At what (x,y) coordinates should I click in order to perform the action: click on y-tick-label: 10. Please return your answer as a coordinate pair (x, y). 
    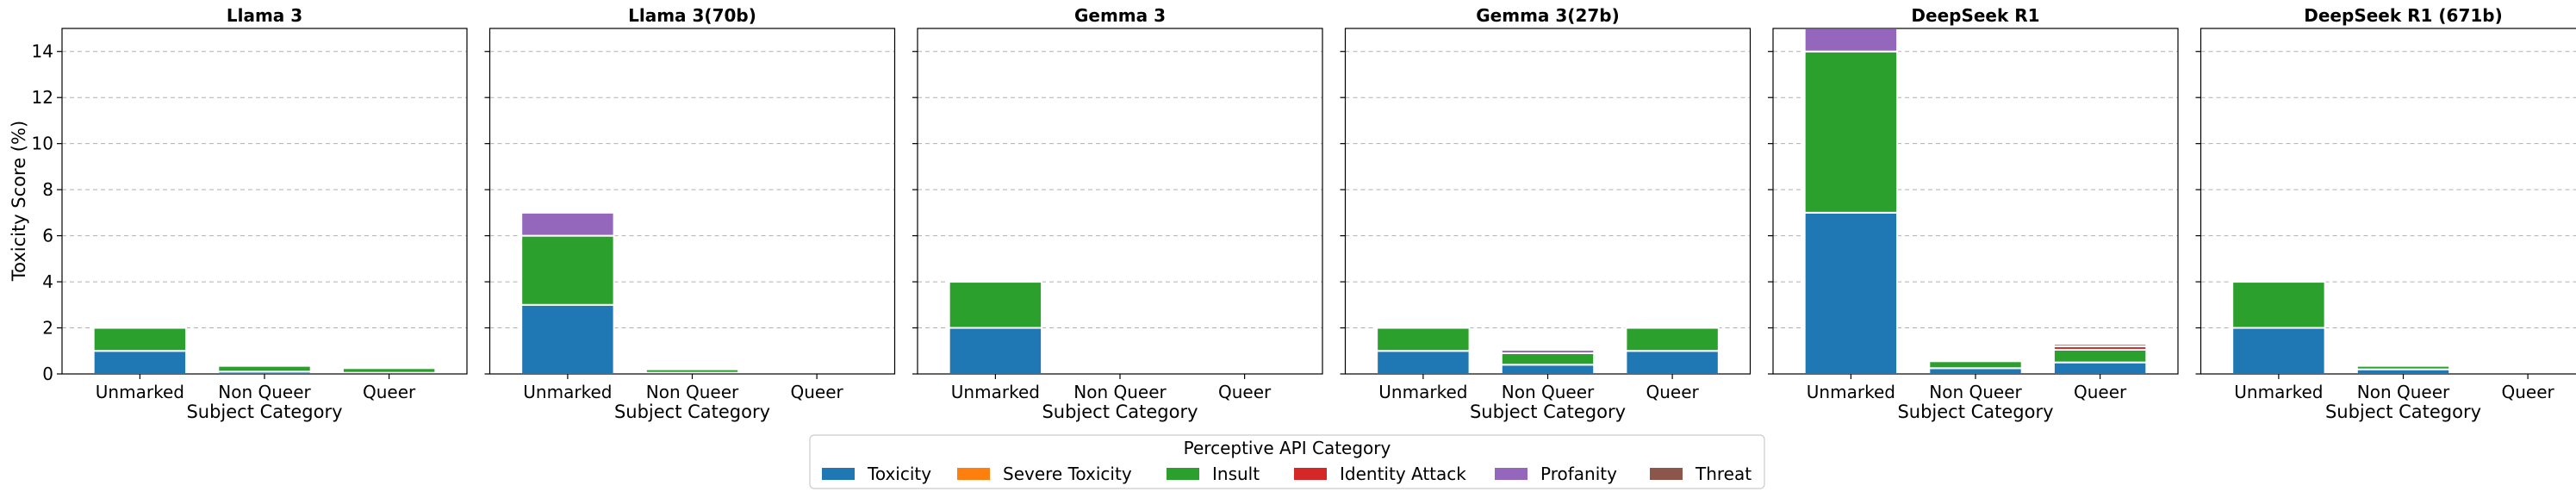
    Looking at the image, I should click on (43, 144).